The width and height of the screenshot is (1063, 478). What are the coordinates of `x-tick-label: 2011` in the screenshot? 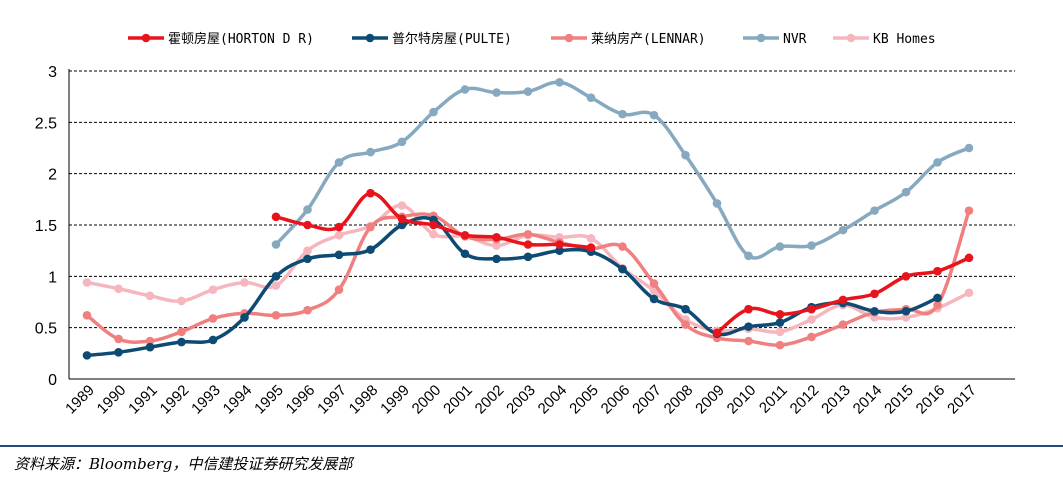 It's located at (773, 399).